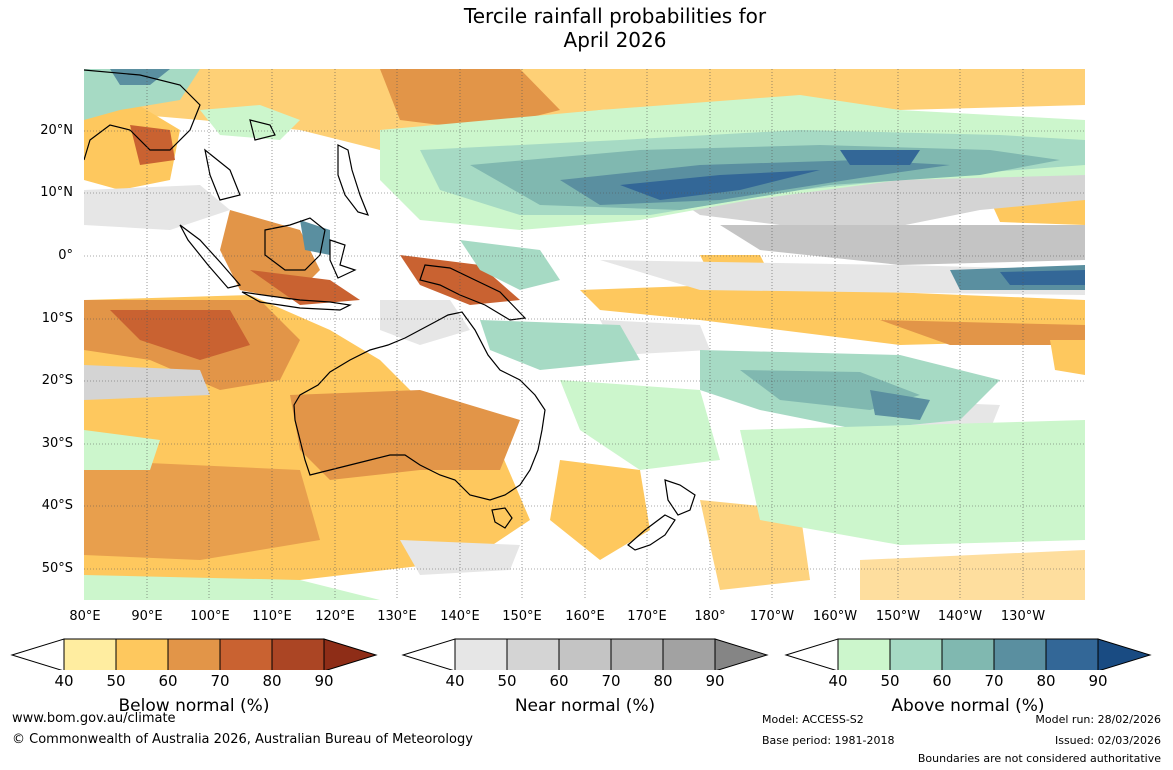 This screenshot has height=770, width=1173. What do you see at coordinates (65, 255) in the screenshot?
I see `lat-label: 0°` at bounding box center [65, 255].